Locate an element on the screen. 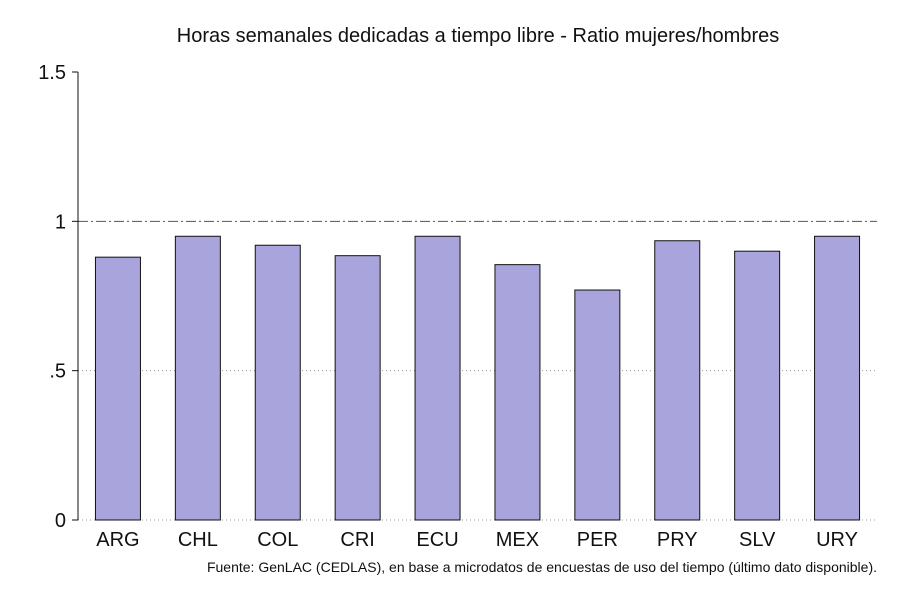 The width and height of the screenshot is (900, 600). x-tick-label: URY is located at coordinates (837, 540).